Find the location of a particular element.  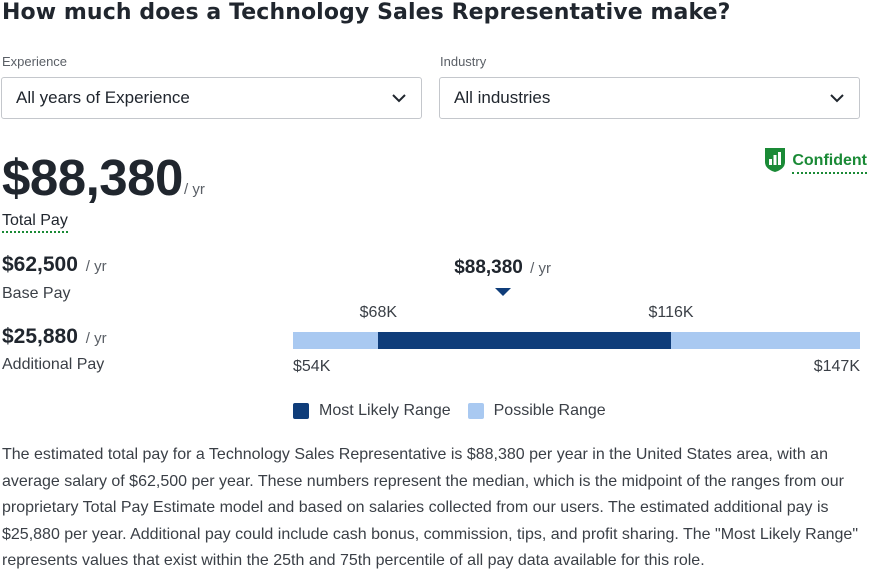

confidence-label: Confident is located at coordinates (829, 163).